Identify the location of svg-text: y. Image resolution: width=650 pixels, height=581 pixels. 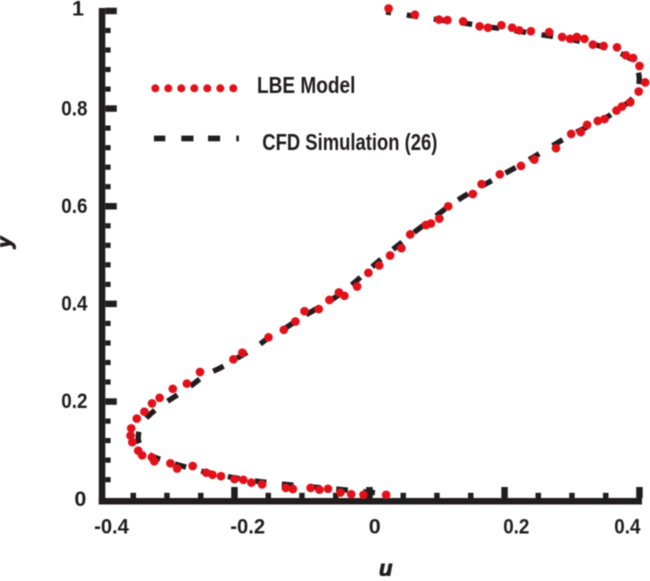
(8, 241).